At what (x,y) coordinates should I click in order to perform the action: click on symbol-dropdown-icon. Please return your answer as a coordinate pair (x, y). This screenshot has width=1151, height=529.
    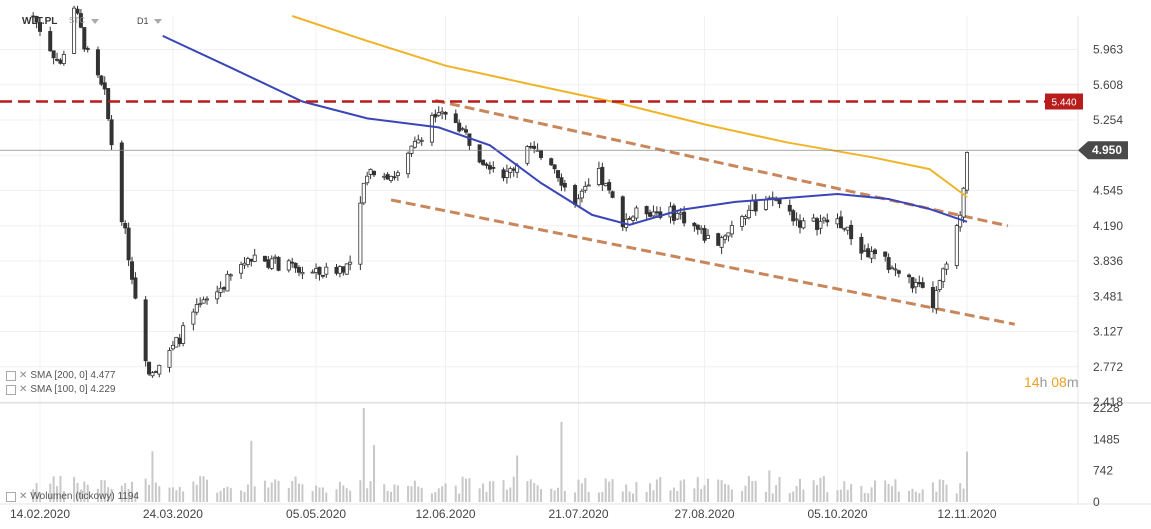
    Looking at the image, I should click on (95, 21).